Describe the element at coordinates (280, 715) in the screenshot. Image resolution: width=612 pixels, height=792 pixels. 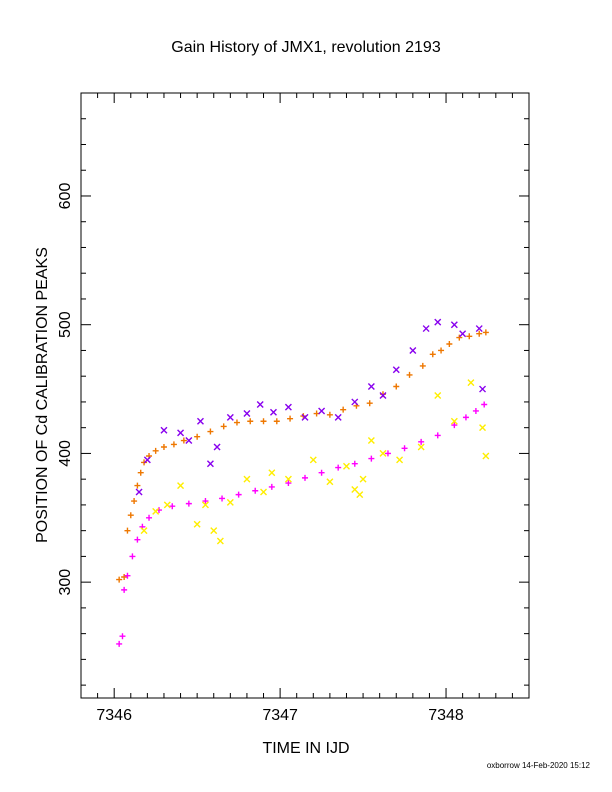
I see `x-tick-label: 7347` at that location.